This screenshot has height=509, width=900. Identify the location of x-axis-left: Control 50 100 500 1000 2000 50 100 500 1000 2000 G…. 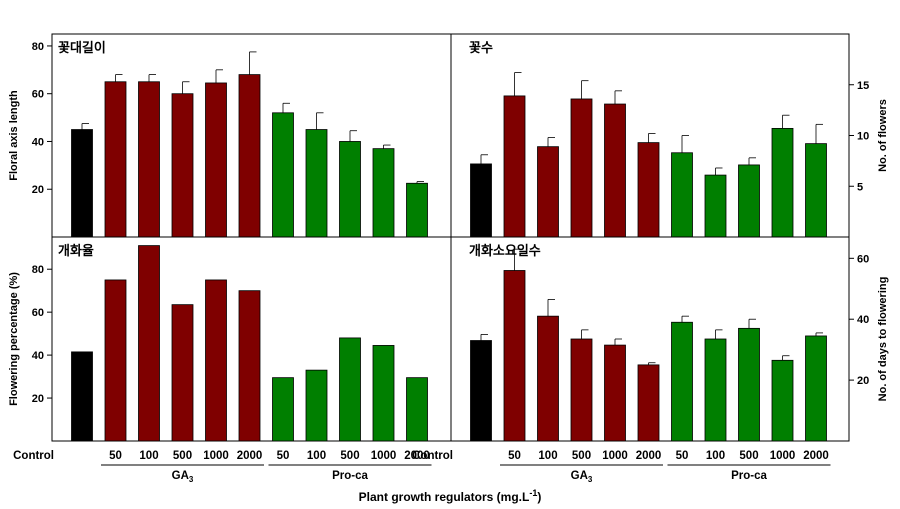
(222, 467).